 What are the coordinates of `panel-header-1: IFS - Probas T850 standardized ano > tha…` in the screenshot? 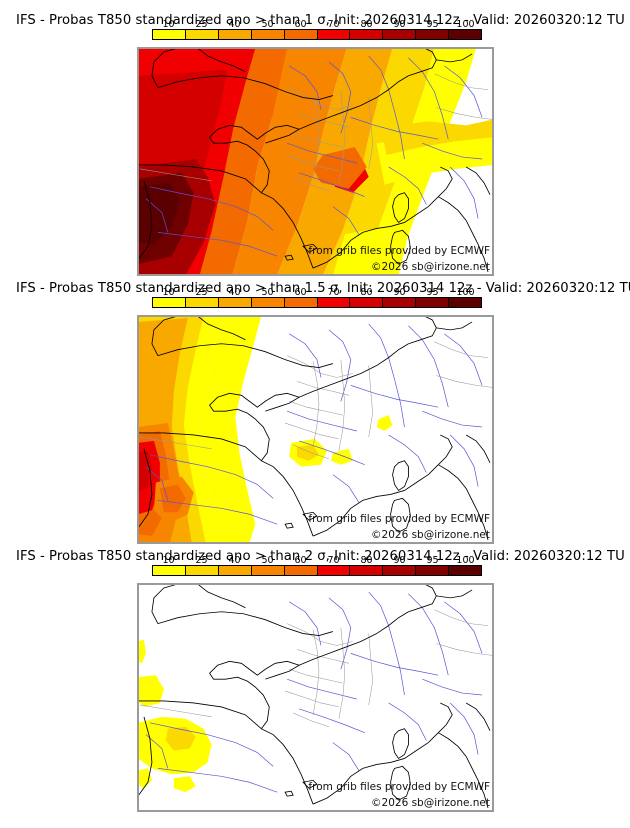 It's located at (315, 24).